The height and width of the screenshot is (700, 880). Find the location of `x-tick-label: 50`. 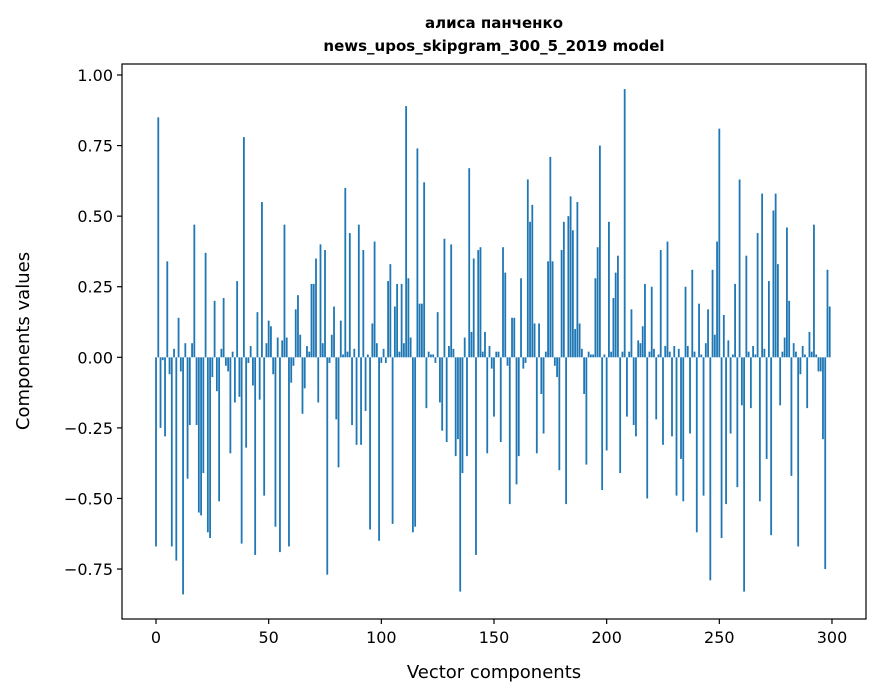

x-tick-label: 50 is located at coordinates (269, 637).